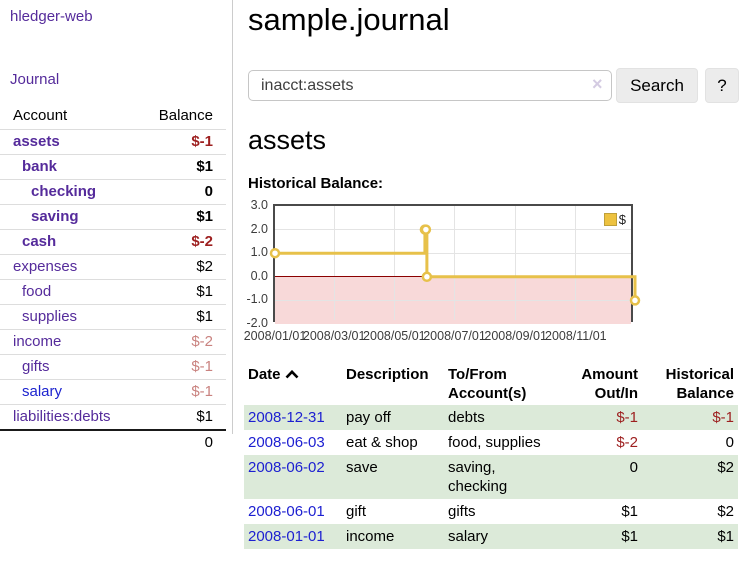 Image resolution: width=742 pixels, height=582 pixels. Describe the element at coordinates (36, 141) in the screenshot. I see `sidebar-account-link: assets` at that location.